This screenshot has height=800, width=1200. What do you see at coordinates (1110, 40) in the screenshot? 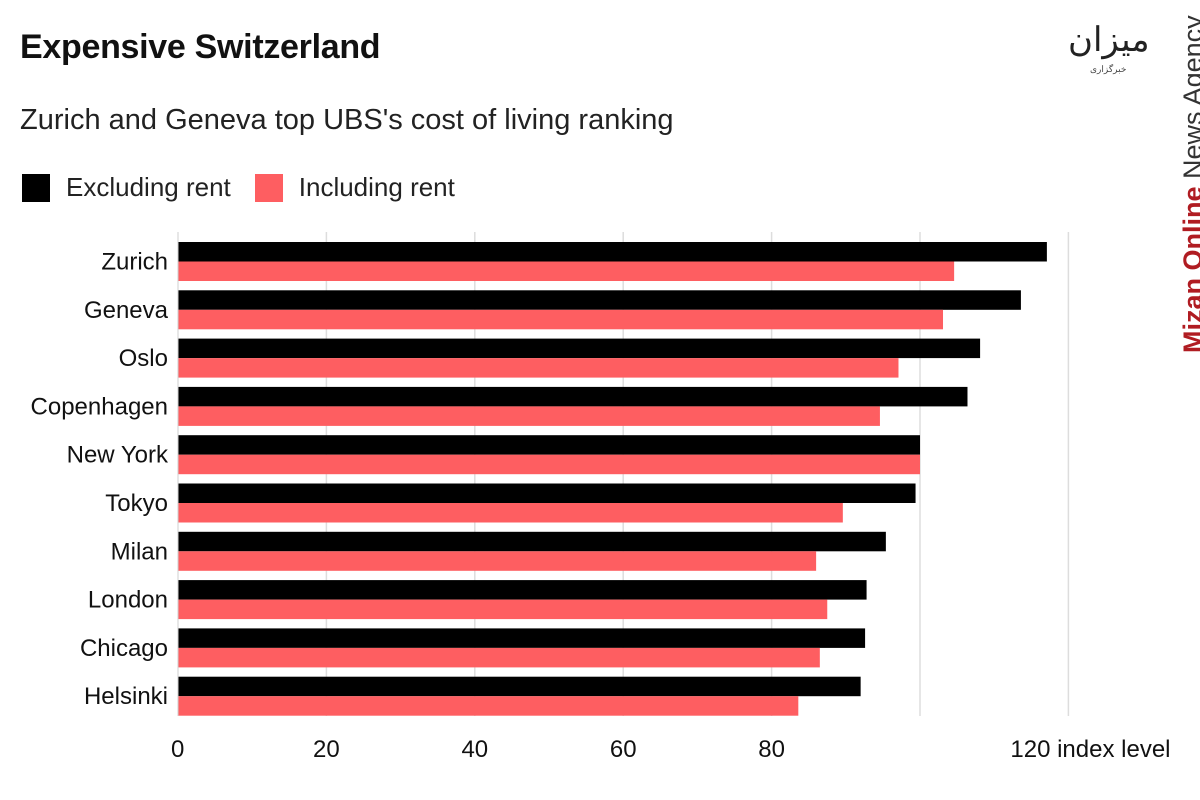
I see `watermark-logo: میزان` at bounding box center [1110, 40].